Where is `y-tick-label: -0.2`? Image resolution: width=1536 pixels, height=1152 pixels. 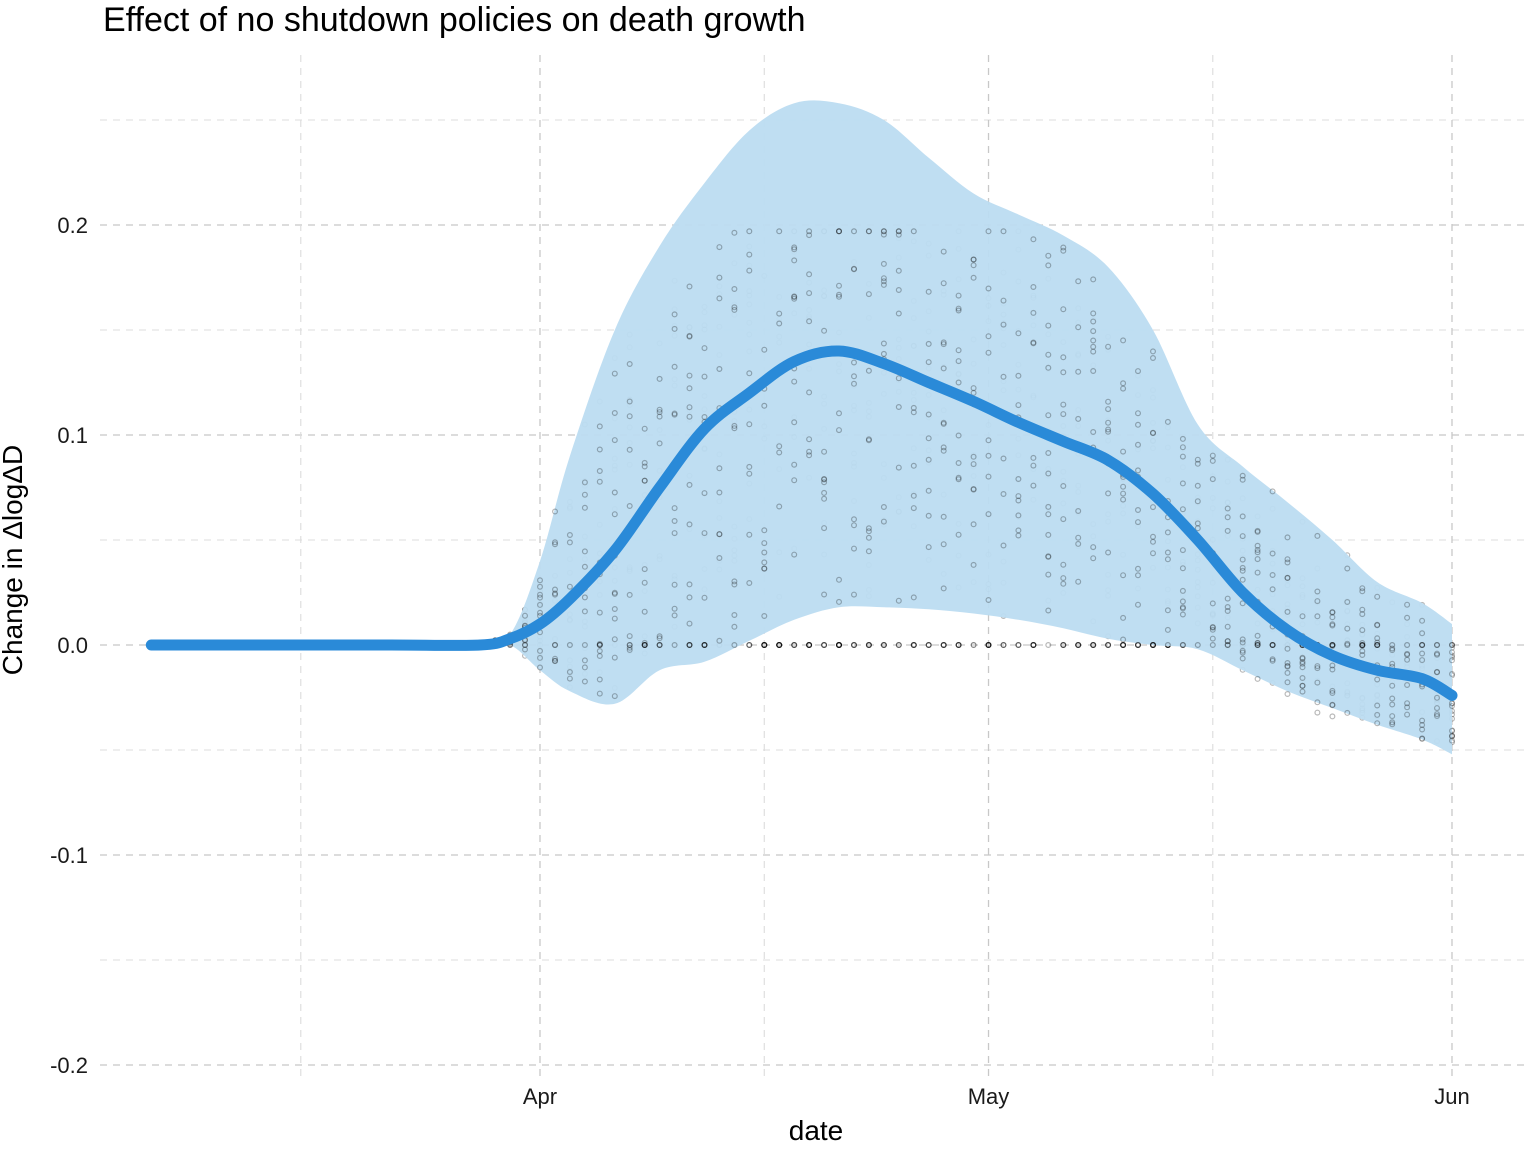 y-tick-label: -0.2 is located at coordinates (69, 1065).